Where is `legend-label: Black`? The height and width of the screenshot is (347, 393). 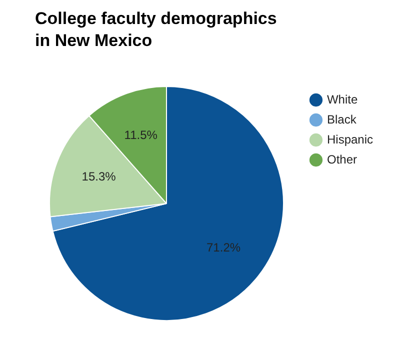 legend-label: Black is located at coordinates (342, 119).